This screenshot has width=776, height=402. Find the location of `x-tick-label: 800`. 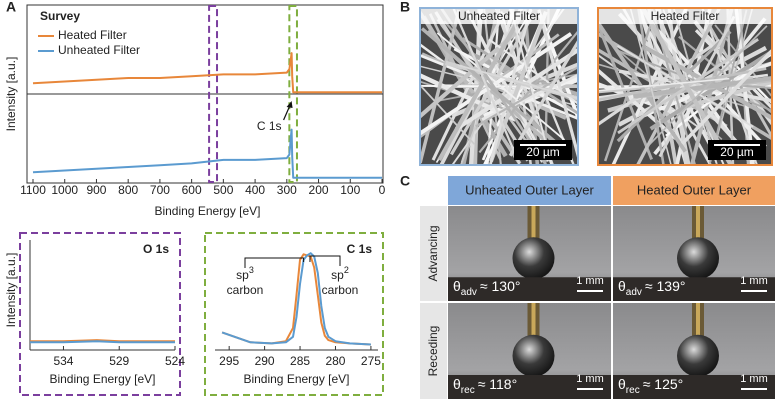

x-tick-label: 800 is located at coordinates (128, 190).